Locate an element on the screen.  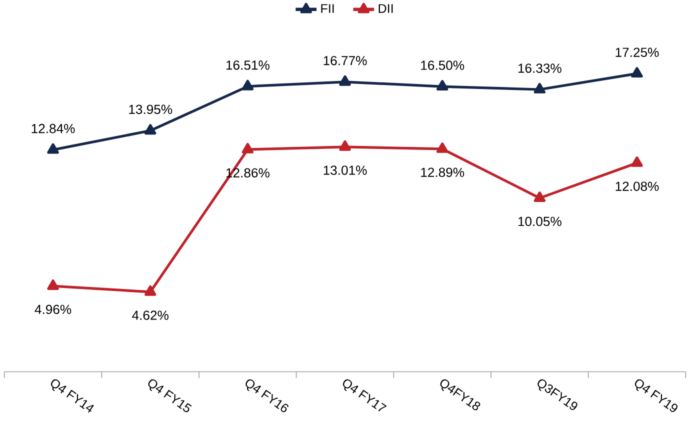
data-label: 13.95% is located at coordinates (150, 109).